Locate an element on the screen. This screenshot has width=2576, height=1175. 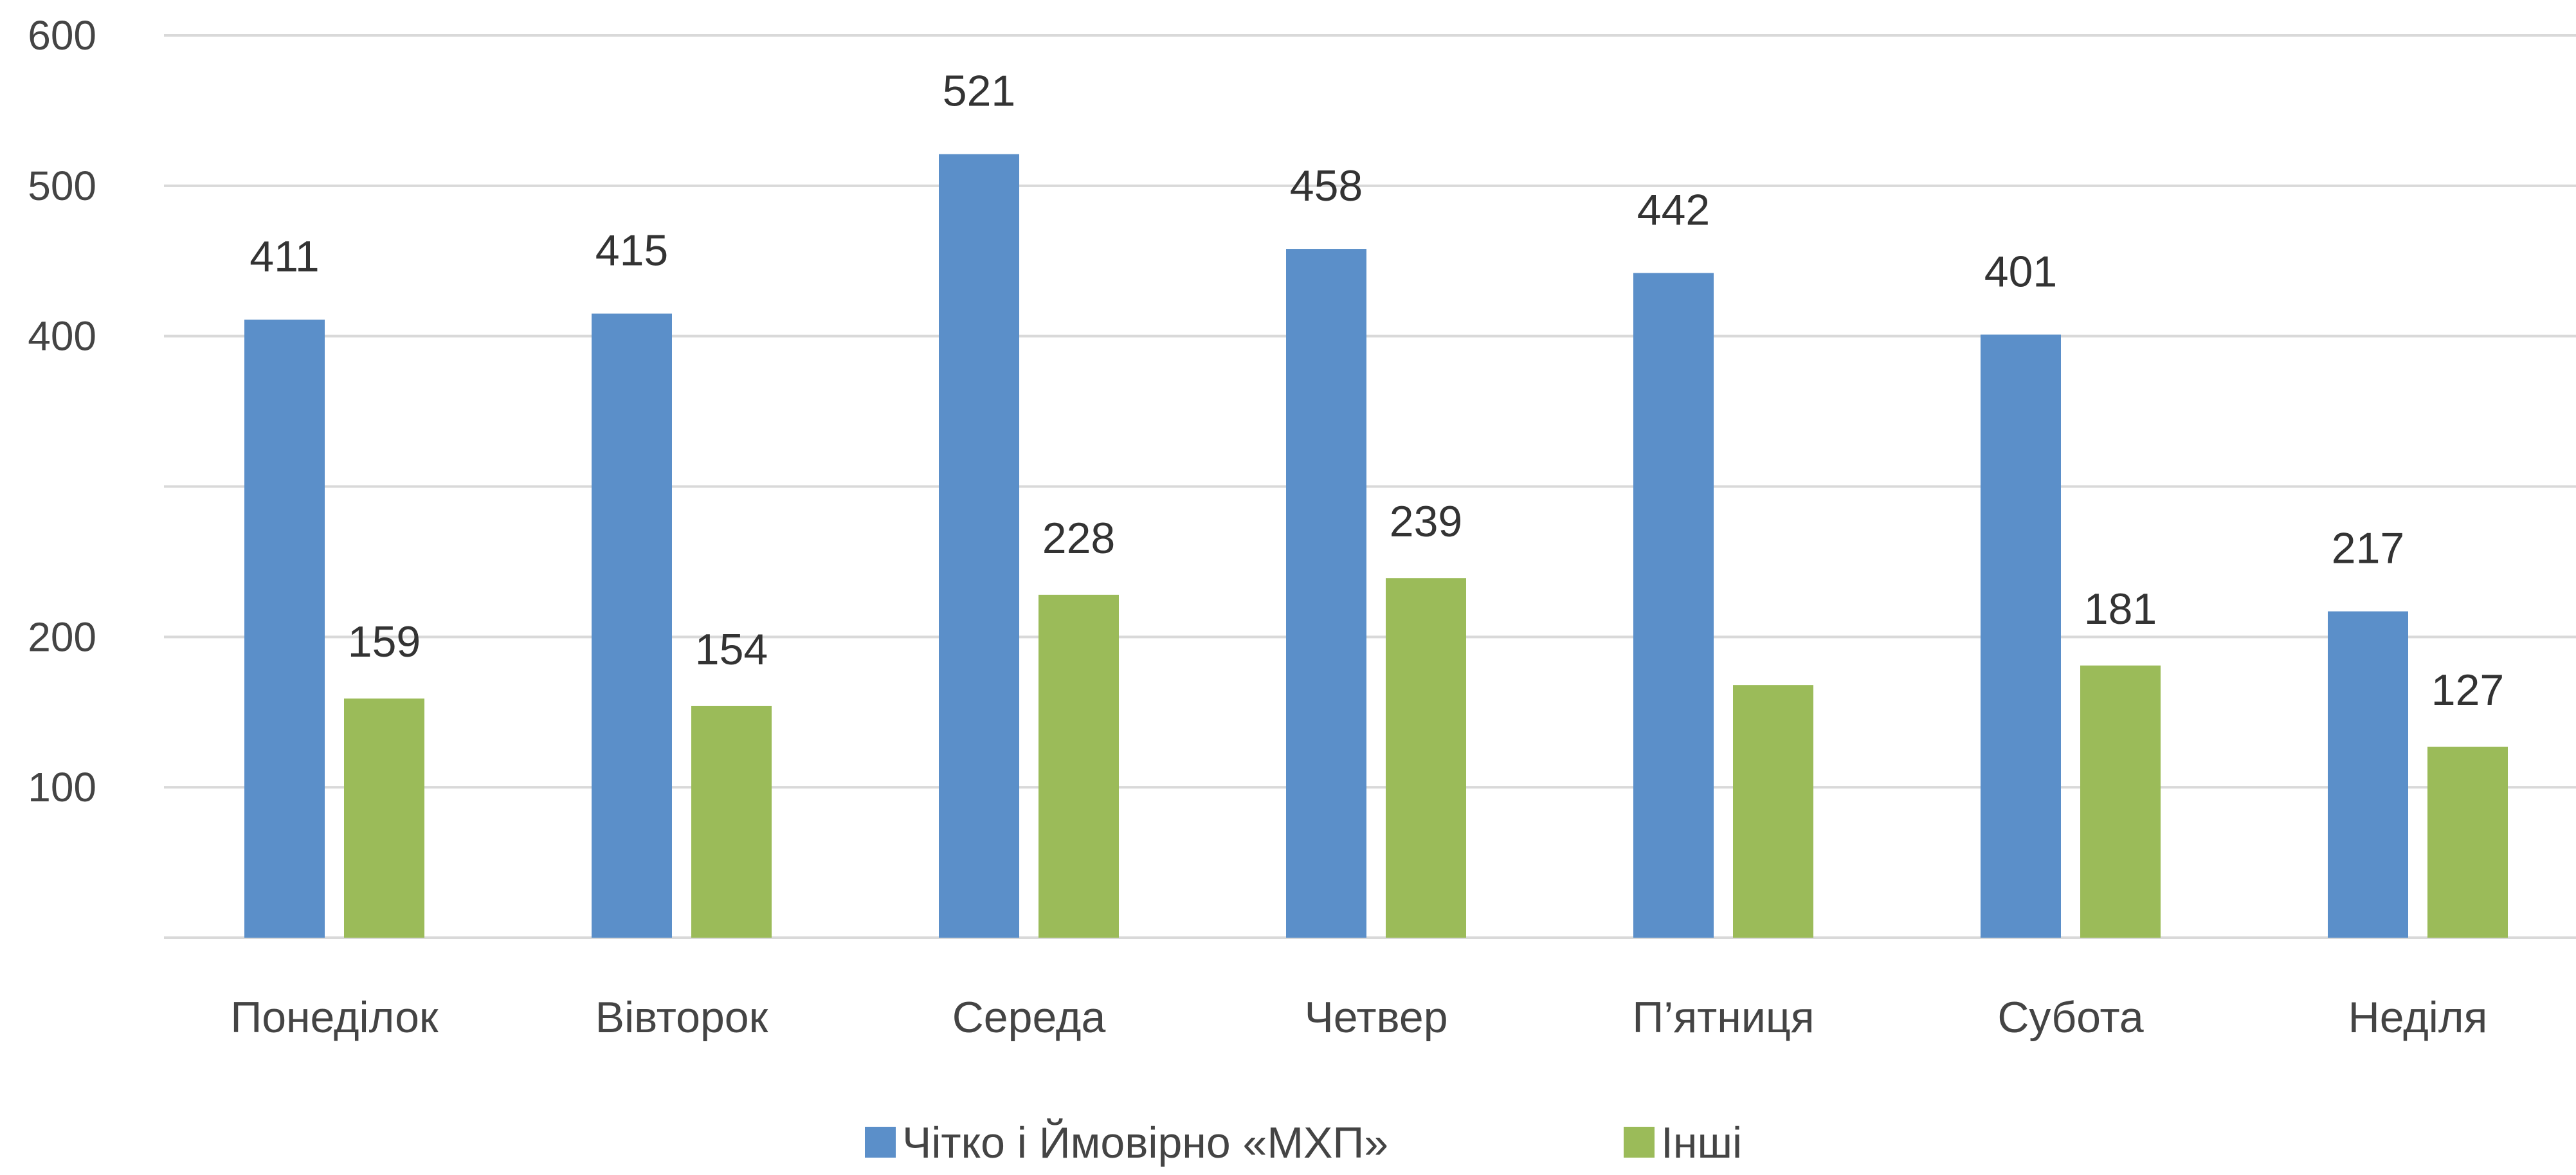
y-tick-label: 500 is located at coordinates (62, 186).